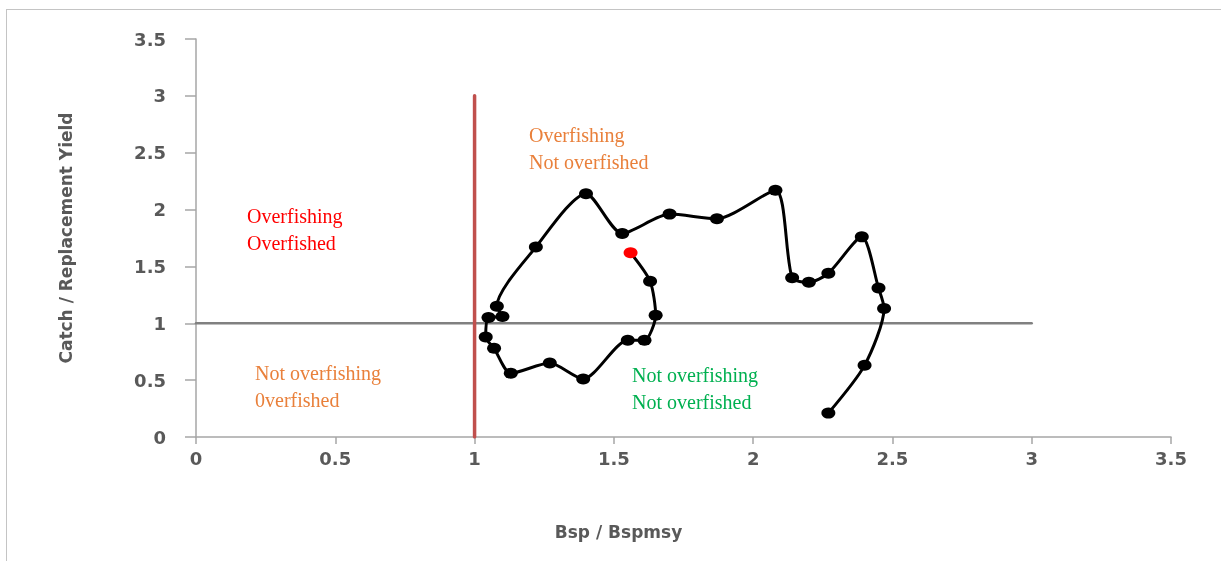 This screenshot has width=1221, height=561. What do you see at coordinates (613, 458) in the screenshot?
I see `x-tick-label: 1.5` at bounding box center [613, 458].